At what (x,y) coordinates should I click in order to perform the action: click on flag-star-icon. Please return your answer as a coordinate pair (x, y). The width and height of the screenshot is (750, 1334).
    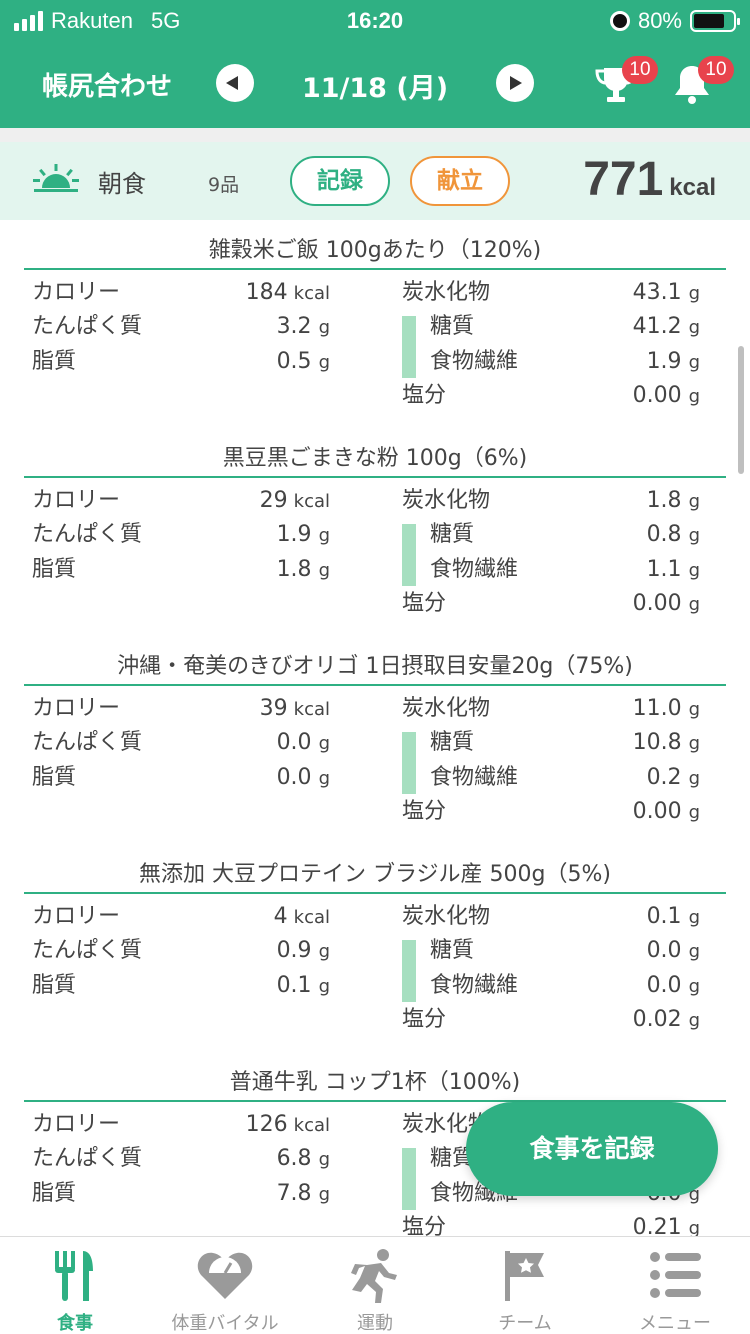
    Looking at the image, I should click on (525, 1275).